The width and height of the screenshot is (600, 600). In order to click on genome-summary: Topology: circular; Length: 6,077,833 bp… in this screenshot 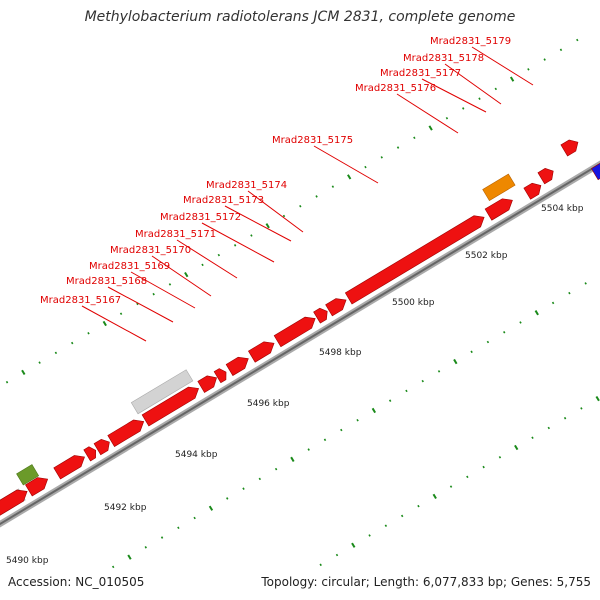, I will do `click(426, 582)`.